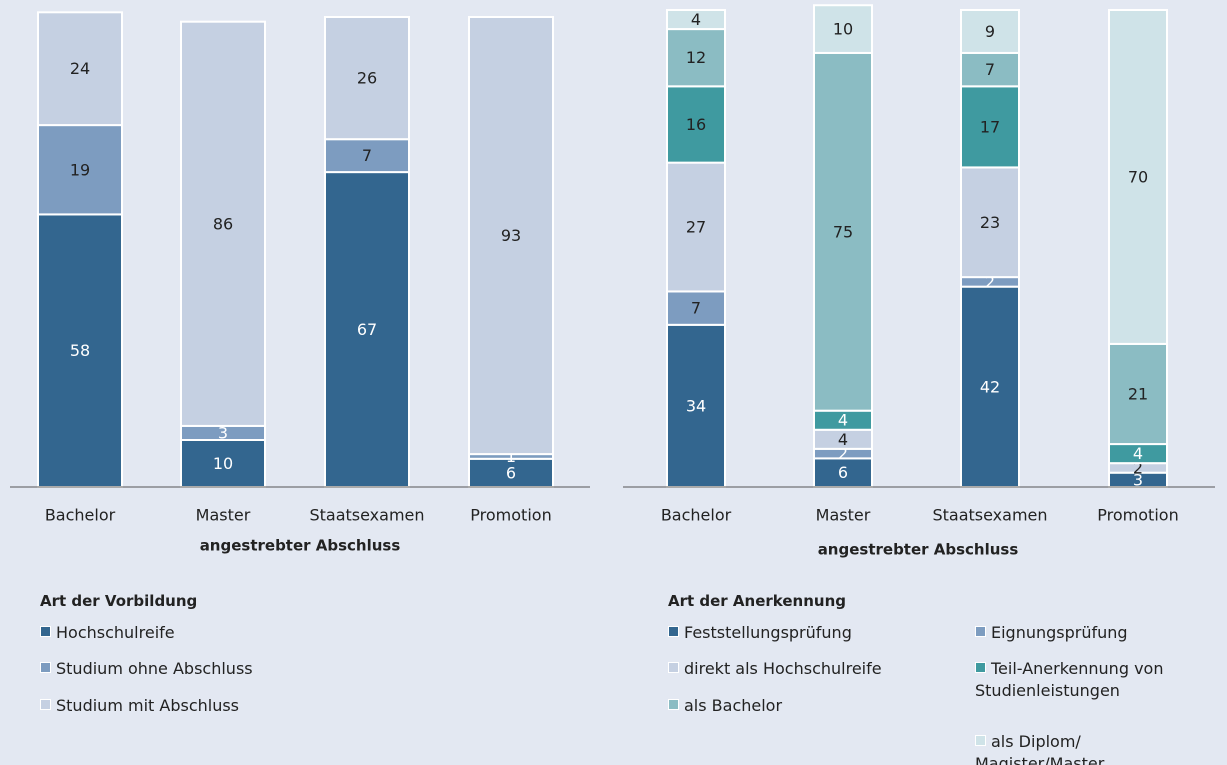 This screenshot has width=1227, height=765. What do you see at coordinates (768, 632) in the screenshot?
I see `legend-label: Feststellungsprüfung` at bounding box center [768, 632].